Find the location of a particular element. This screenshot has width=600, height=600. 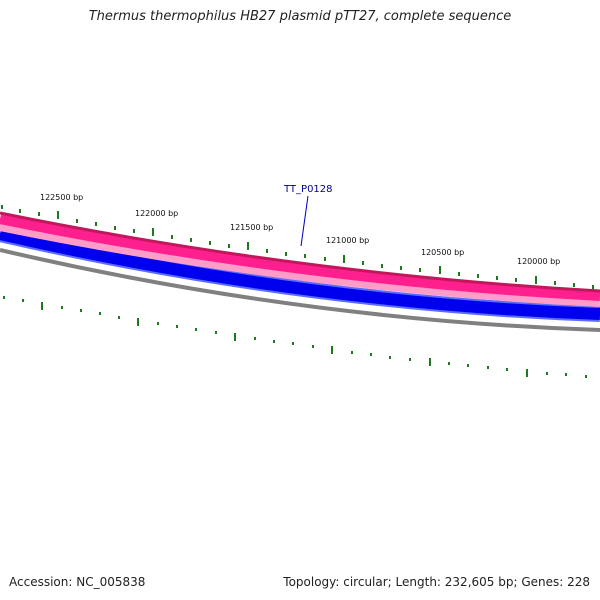

position-label-120000: 120000 bp is located at coordinates (538, 261).